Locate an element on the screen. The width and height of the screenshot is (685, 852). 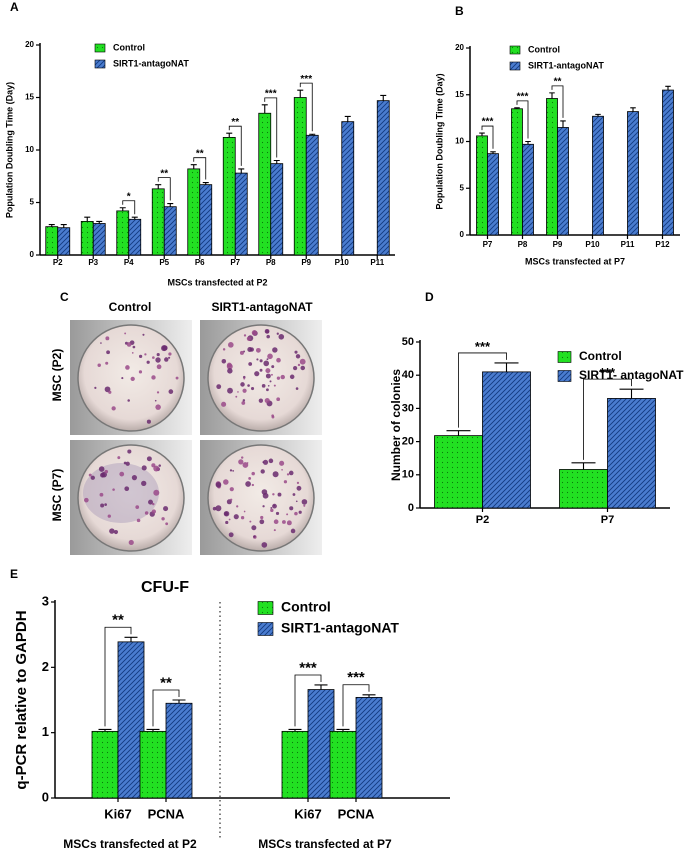
y-tick-label: 15 is located at coordinates (459, 94).